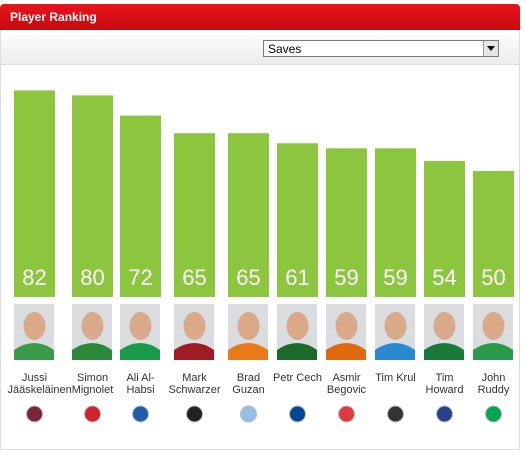  I want to click on player-name: John Ruddy, so click(493, 384).